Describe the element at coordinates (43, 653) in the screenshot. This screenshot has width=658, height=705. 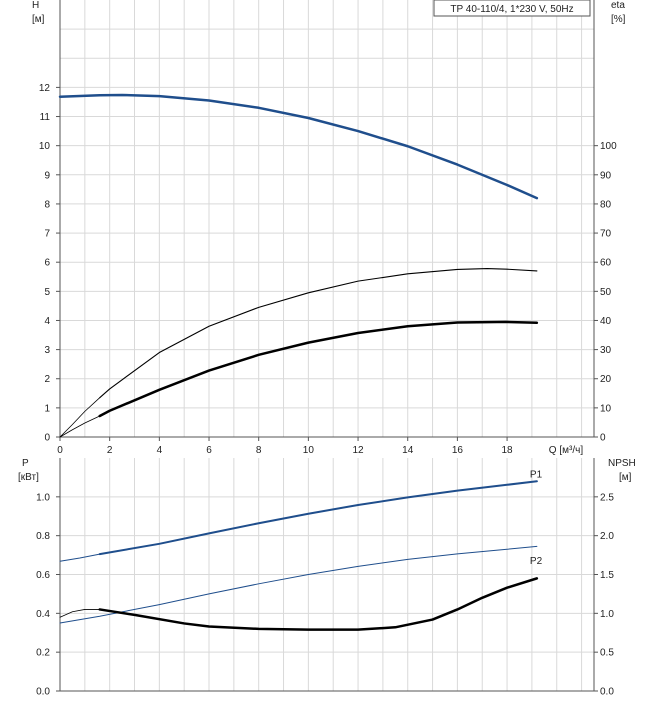
I see `left-tick-label: 0.2` at that location.